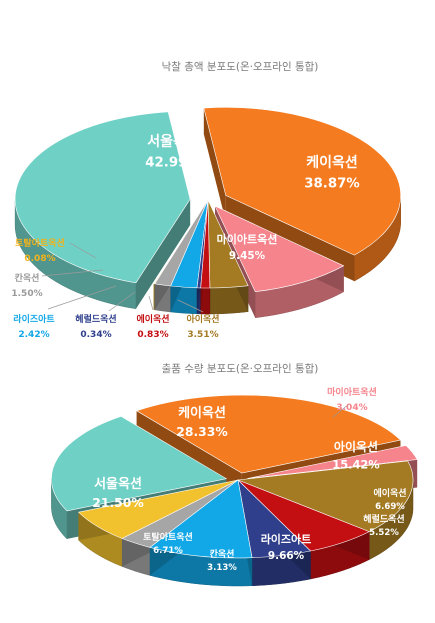 The width and height of the screenshot is (435, 623). Describe the element at coordinates (356, 464) in the screenshot. I see `slice-value-label: 15.42%` at that location.